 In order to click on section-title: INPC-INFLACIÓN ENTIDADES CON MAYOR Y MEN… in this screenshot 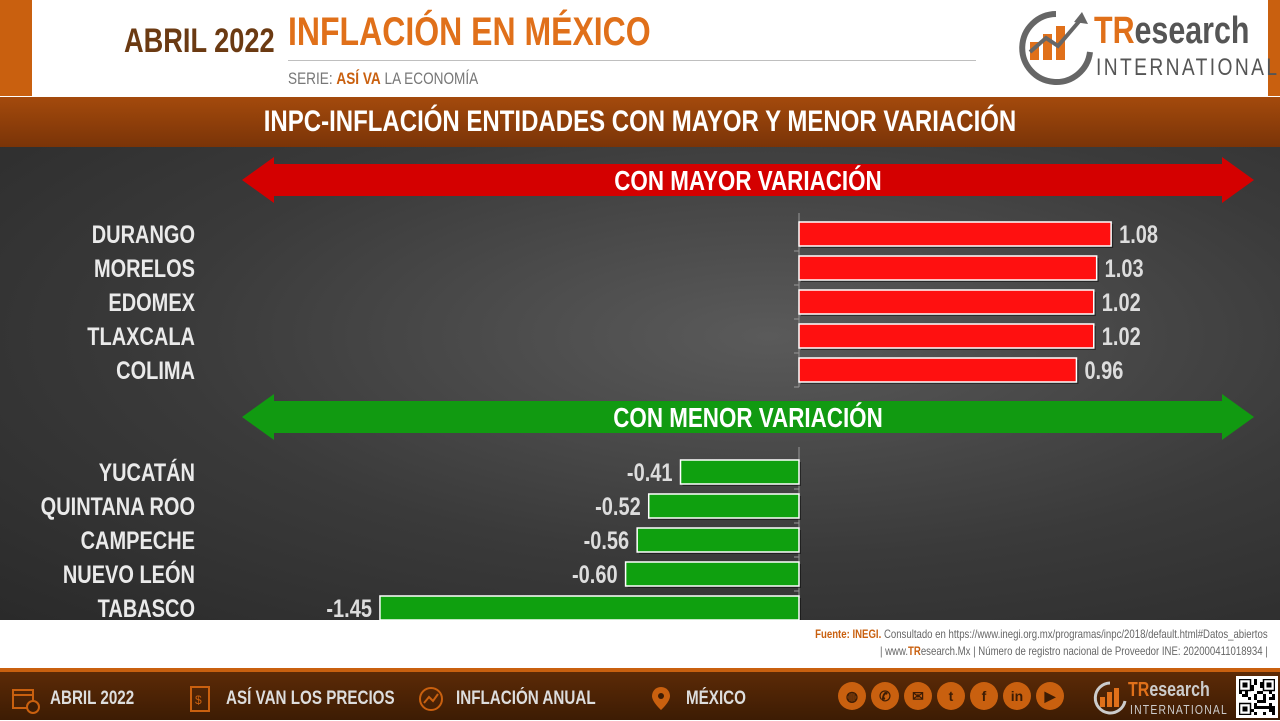, I will do `click(640, 121)`.